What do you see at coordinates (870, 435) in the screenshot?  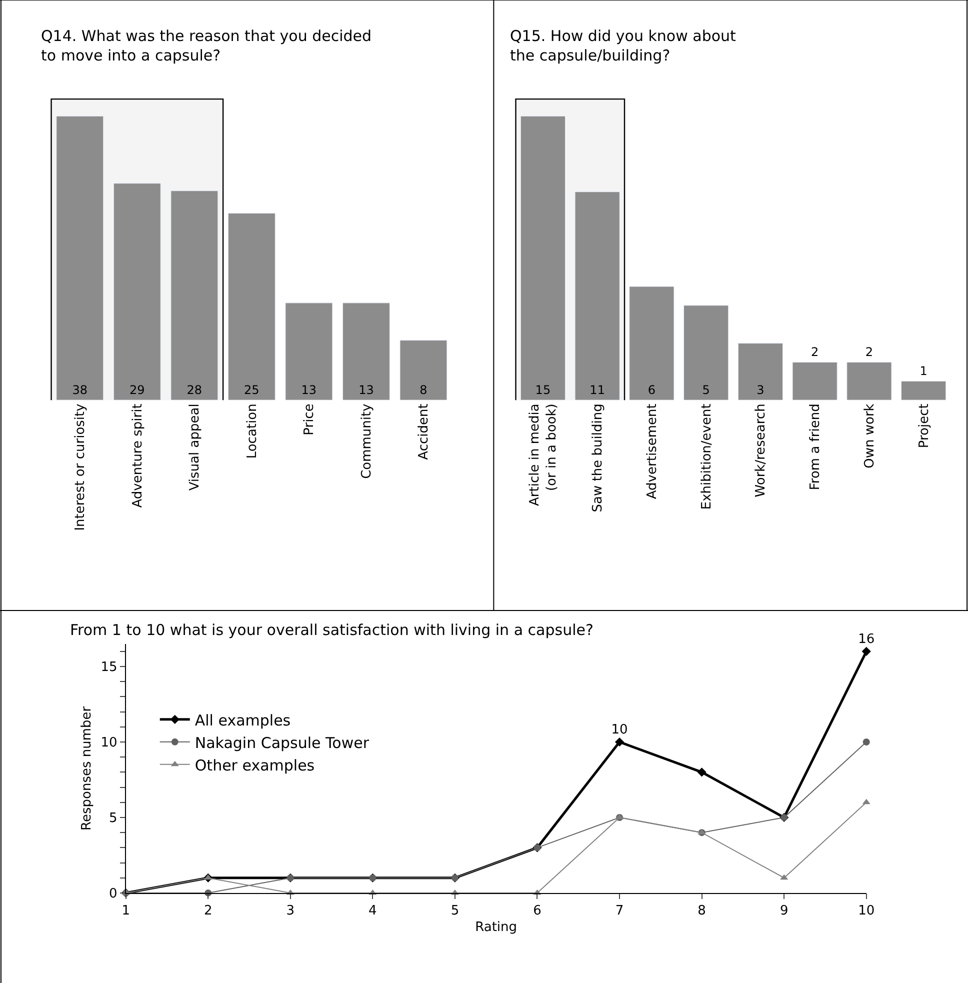 I see `x-tick-label: Own work` at bounding box center [870, 435].